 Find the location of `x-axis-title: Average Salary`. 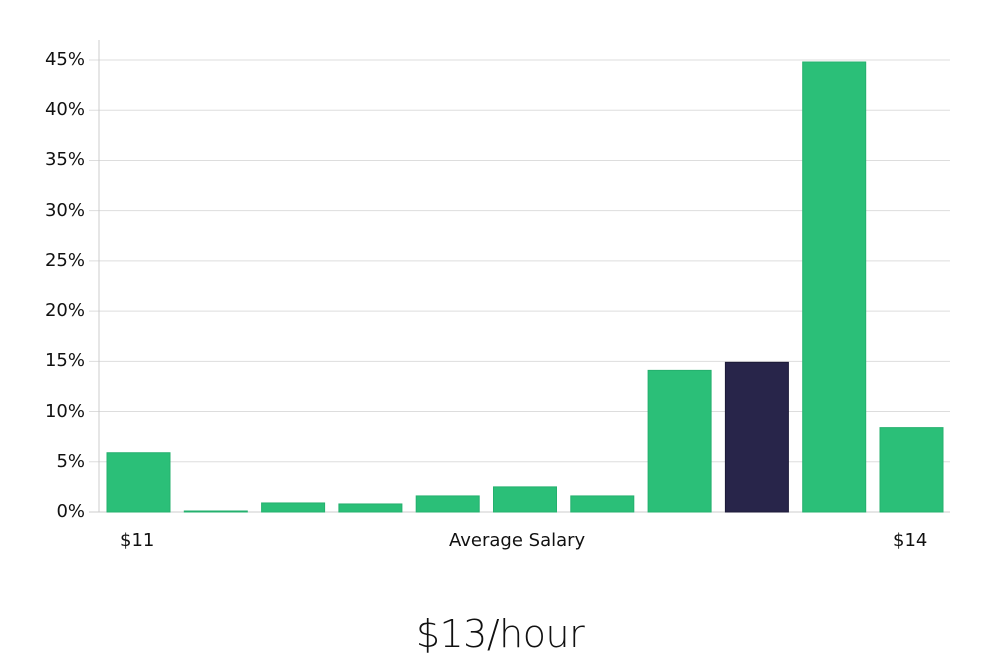

x-axis-title: Average Salary is located at coordinates (517, 540).